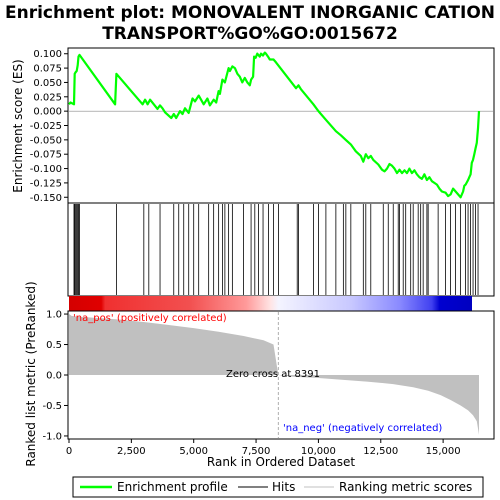  What do you see at coordinates (362, 428) in the screenshot?
I see `negative-label: 'na_neg' (negatively correlated)` at bounding box center [362, 428].